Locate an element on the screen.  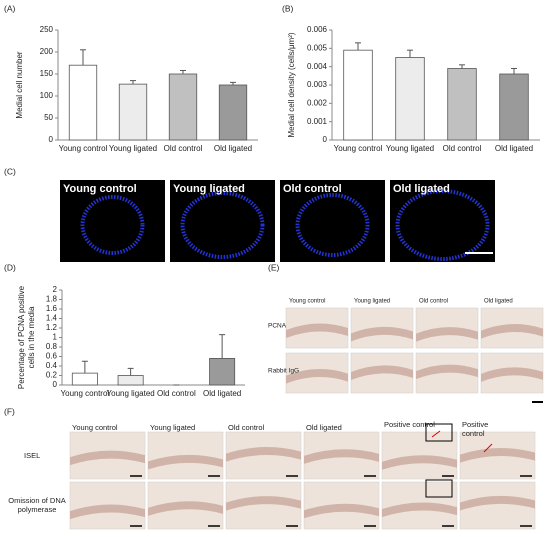
y-tick-label: 1.6 is located at coordinates (52, 308).